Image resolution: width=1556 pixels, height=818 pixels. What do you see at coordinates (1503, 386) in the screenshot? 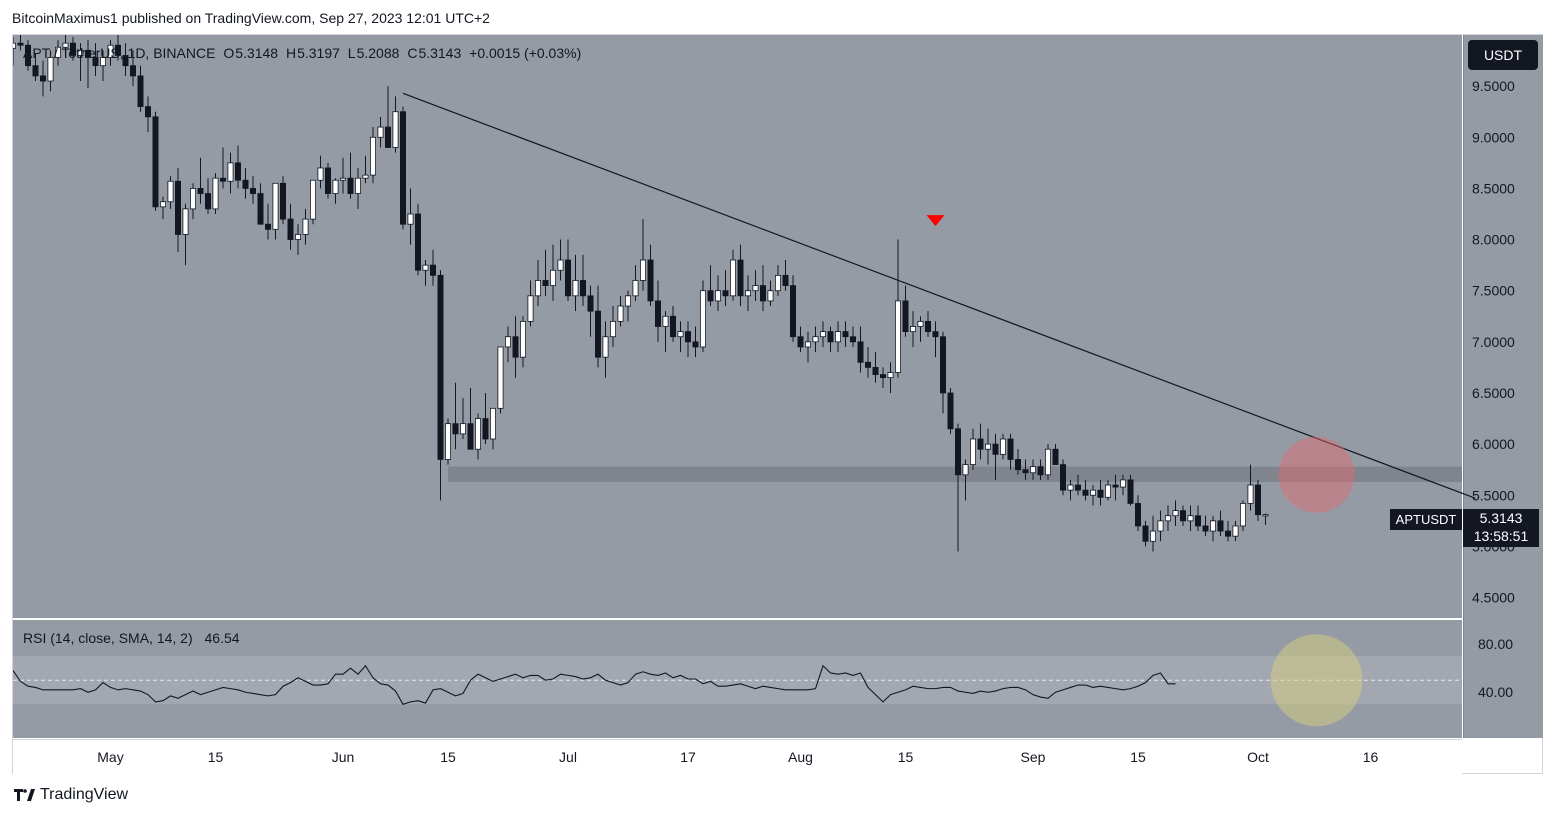
I see `price-axis` at bounding box center [1503, 386].